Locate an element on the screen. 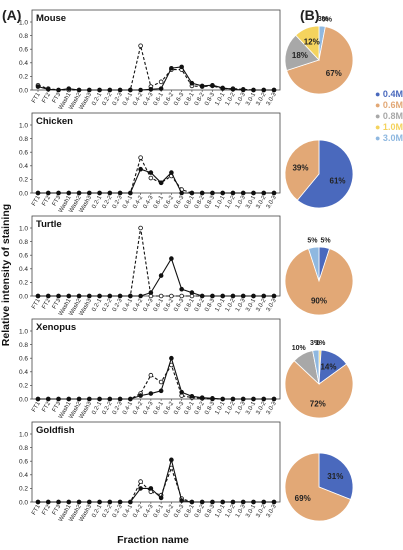 Image resolution: width=403 pixels, height=550 pixels. pie-slice-label: 1% is located at coordinates (320, 343).